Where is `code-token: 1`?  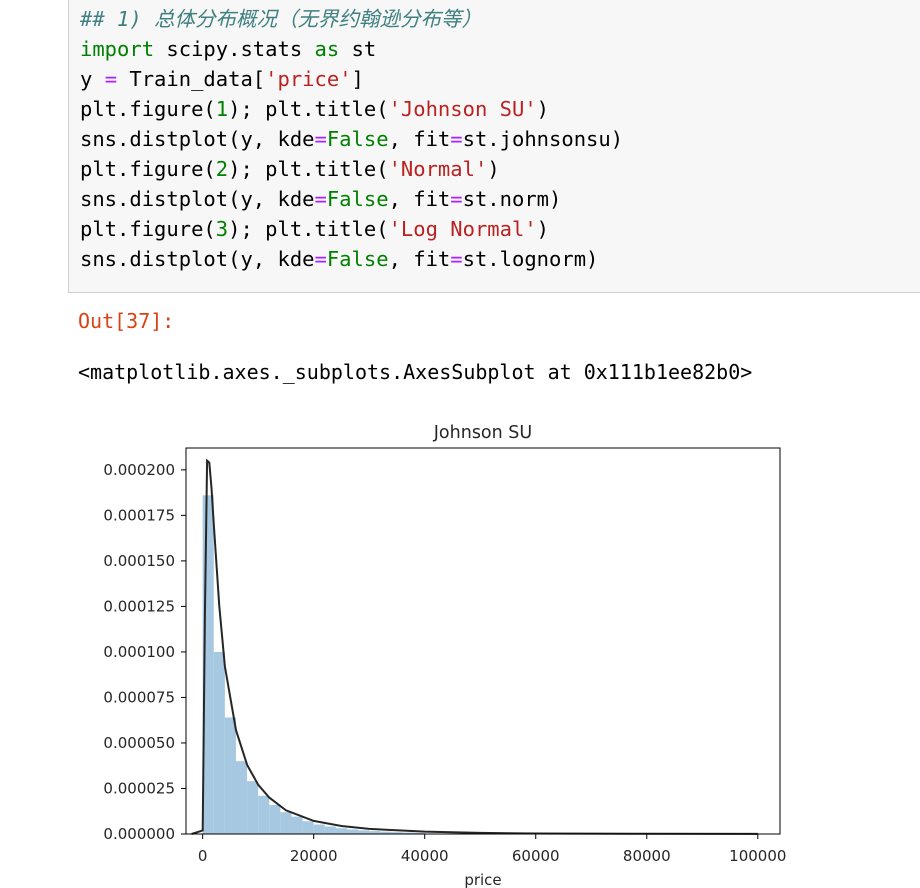 code-token: 1 is located at coordinates (222, 109).